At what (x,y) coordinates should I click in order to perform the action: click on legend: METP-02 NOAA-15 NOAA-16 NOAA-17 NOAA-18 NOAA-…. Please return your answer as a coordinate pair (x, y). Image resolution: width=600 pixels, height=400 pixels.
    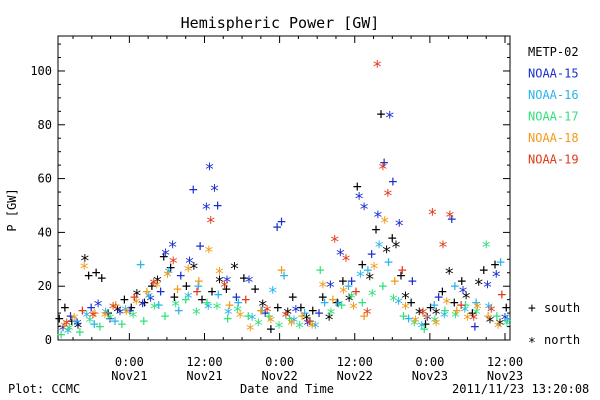
    Looking at the image, I should click on (554, 198).